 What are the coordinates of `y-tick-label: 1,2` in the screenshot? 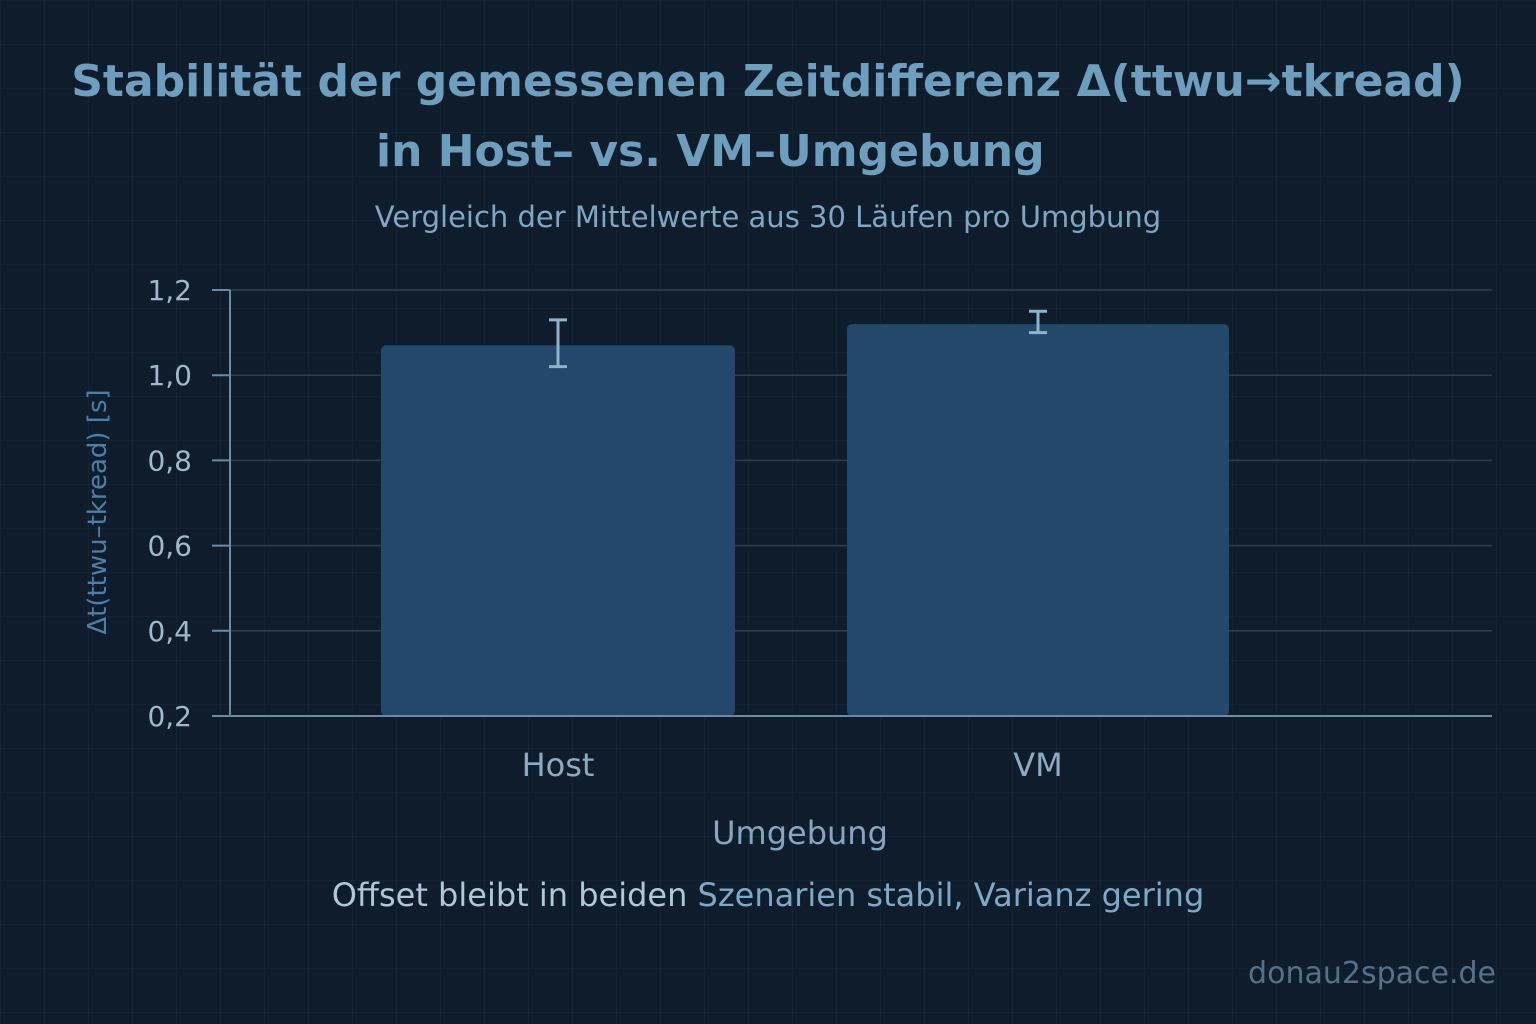 It's located at (169, 290).